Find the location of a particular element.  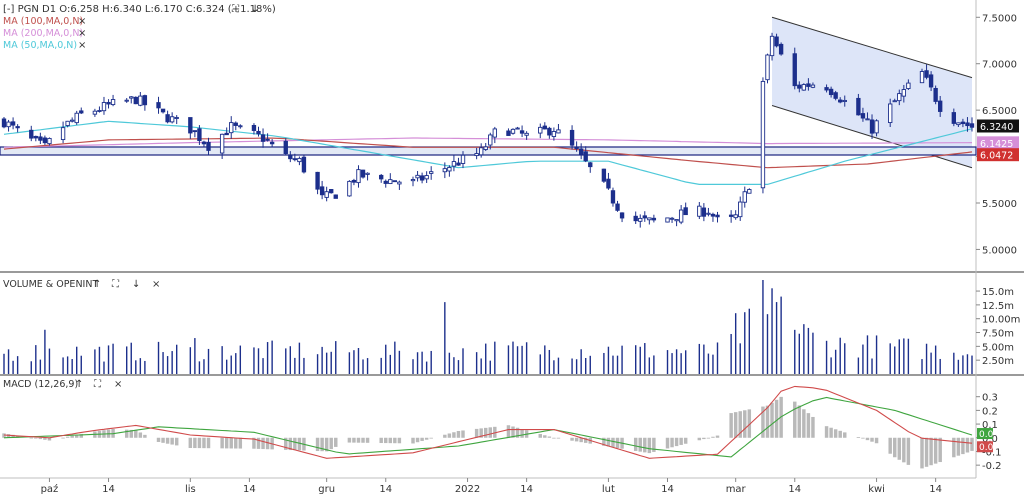

support-level-band is located at coordinates (488, 151).